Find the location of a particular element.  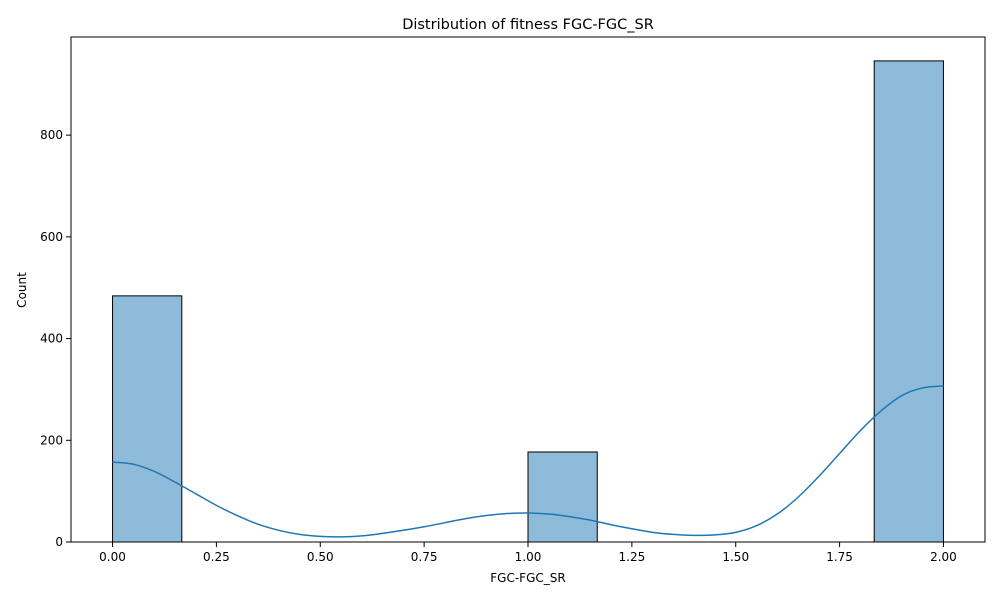

x-tick-label: 0.25 is located at coordinates (216, 557).